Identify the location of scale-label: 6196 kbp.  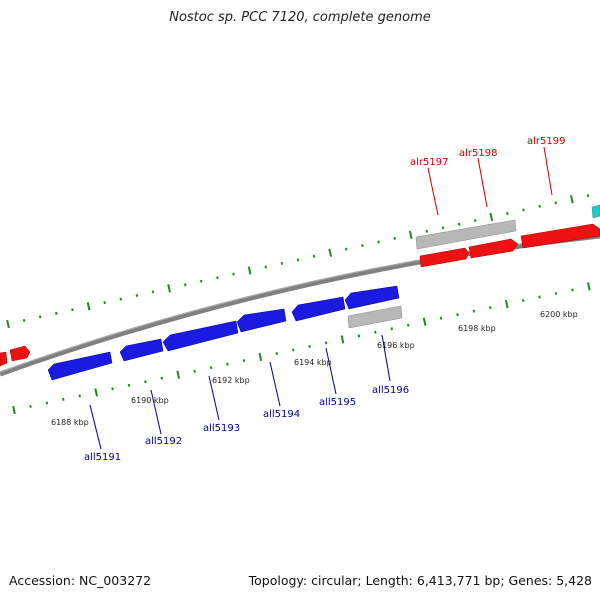
(396, 345).